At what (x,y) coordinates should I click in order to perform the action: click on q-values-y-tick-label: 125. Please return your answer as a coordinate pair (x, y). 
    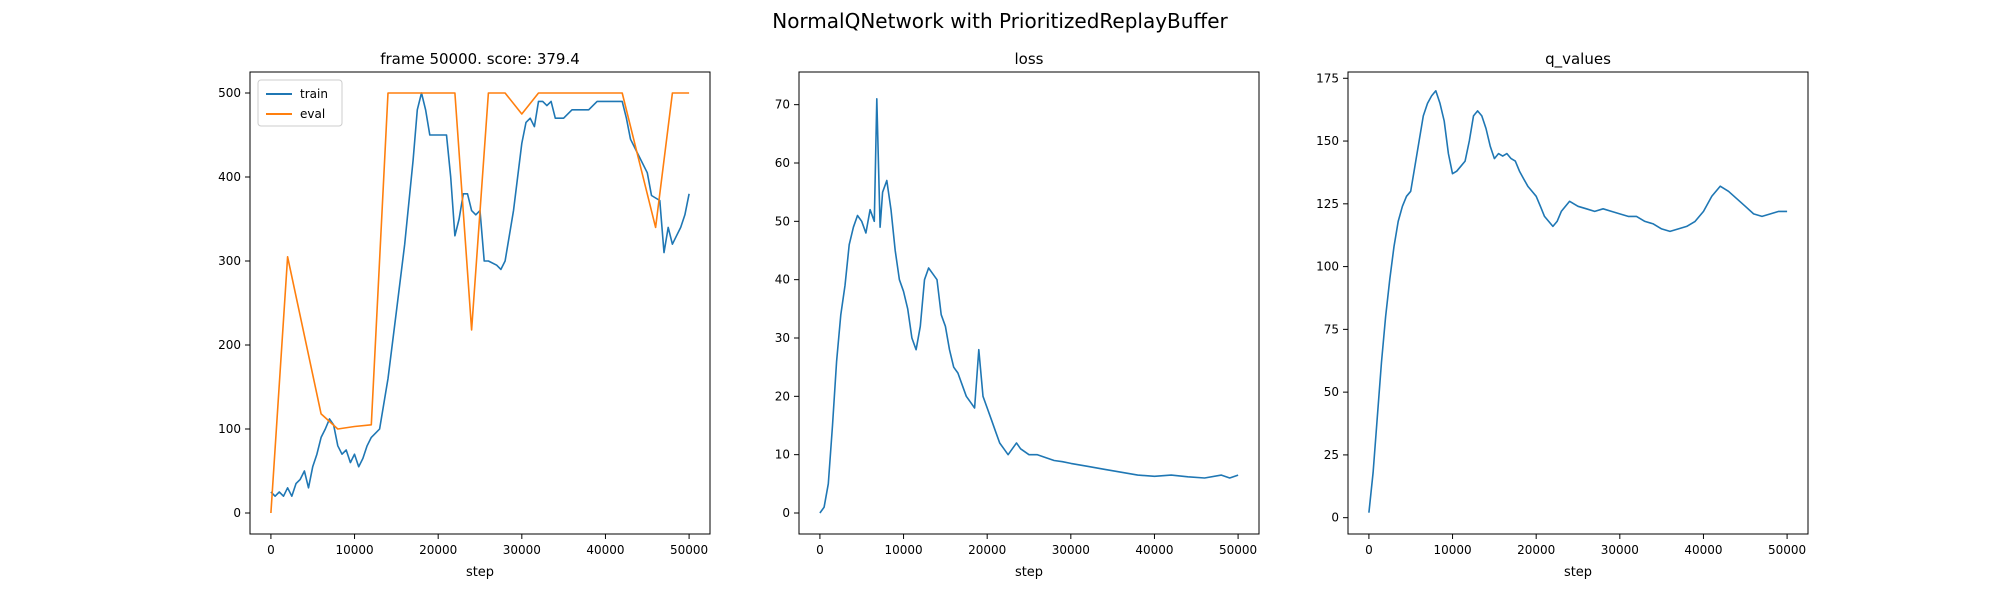
    Looking at the image, I should click on (1327, 204).